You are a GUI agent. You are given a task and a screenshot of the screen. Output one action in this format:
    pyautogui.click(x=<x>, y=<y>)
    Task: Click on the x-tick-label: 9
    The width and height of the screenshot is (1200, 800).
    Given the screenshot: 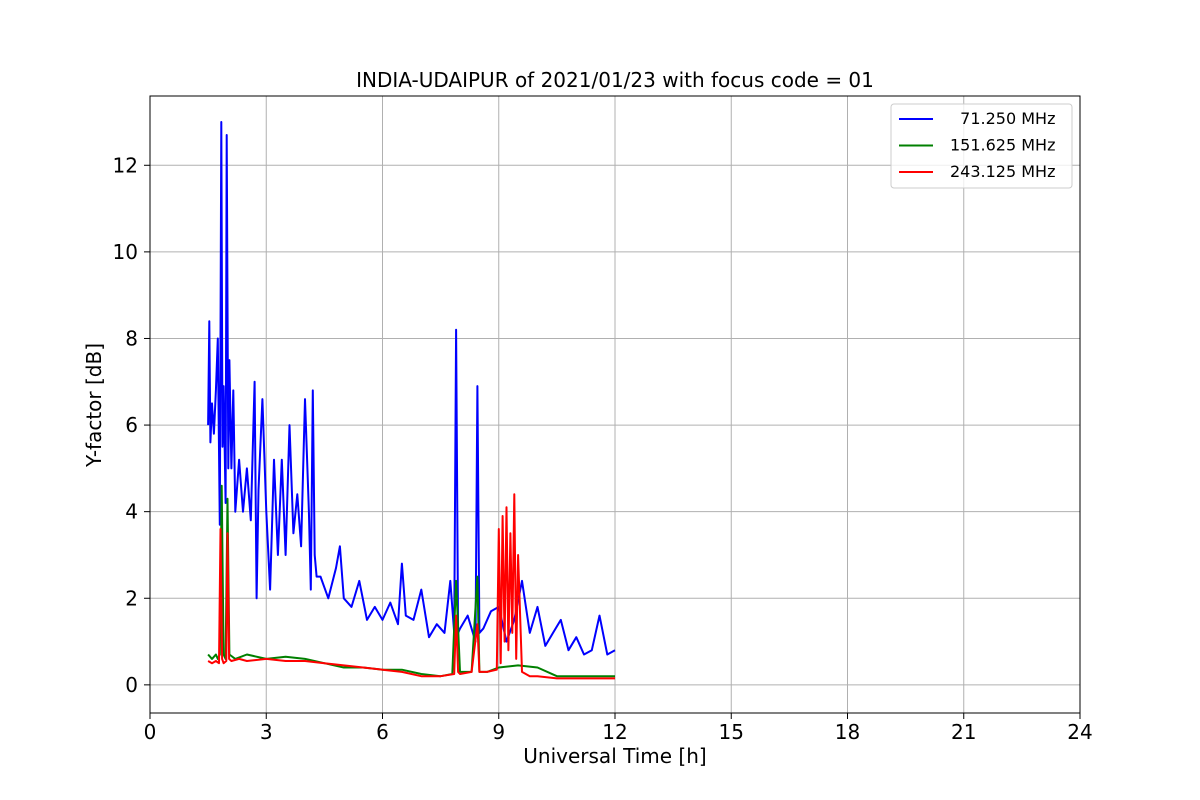 What is the action you would take?
    pyautogui.click(x=498, y=732)
    